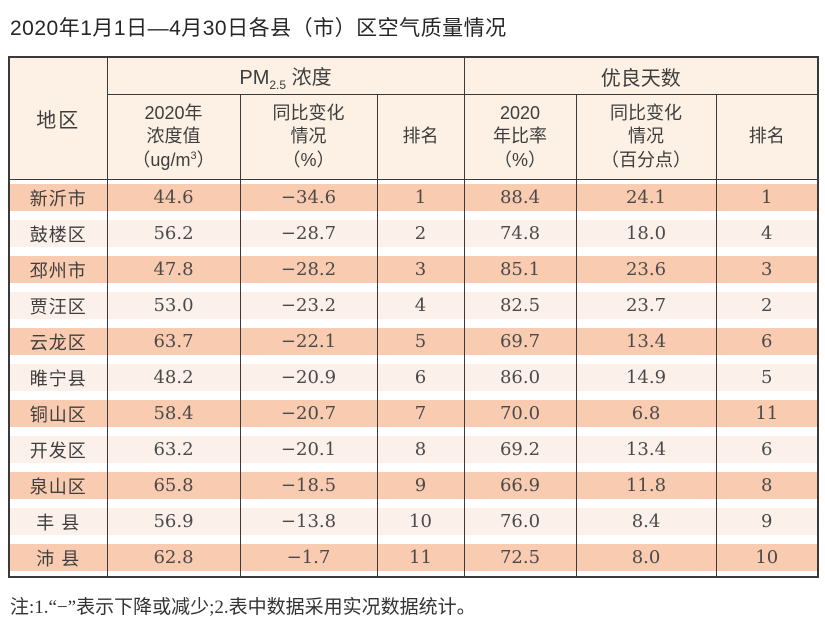 The height and width of the screenshot is (620, 825). What do you see at coordinates (308, 342) in the screenshot?
I see `cell-pm-change: −22.1` at bounding box center [308, 342].